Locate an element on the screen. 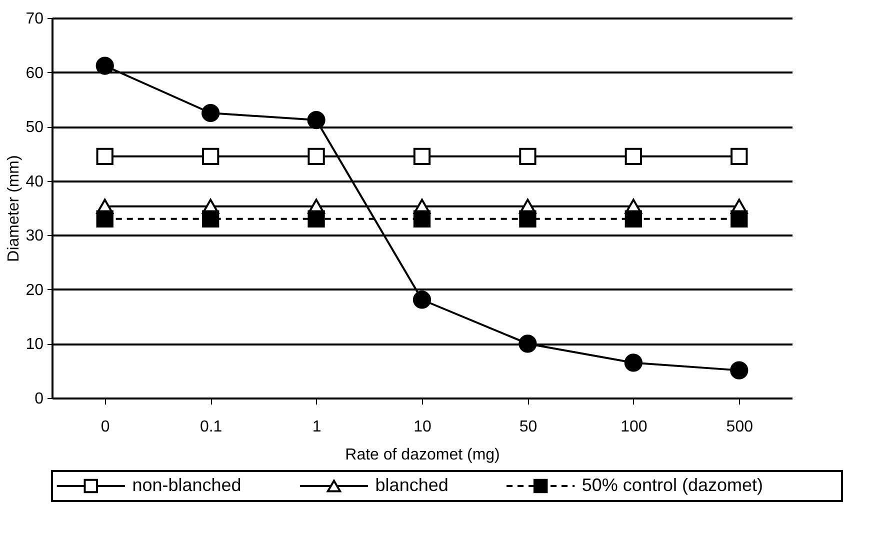  y-tick-label: 60 is located at coordinates (35, 73).